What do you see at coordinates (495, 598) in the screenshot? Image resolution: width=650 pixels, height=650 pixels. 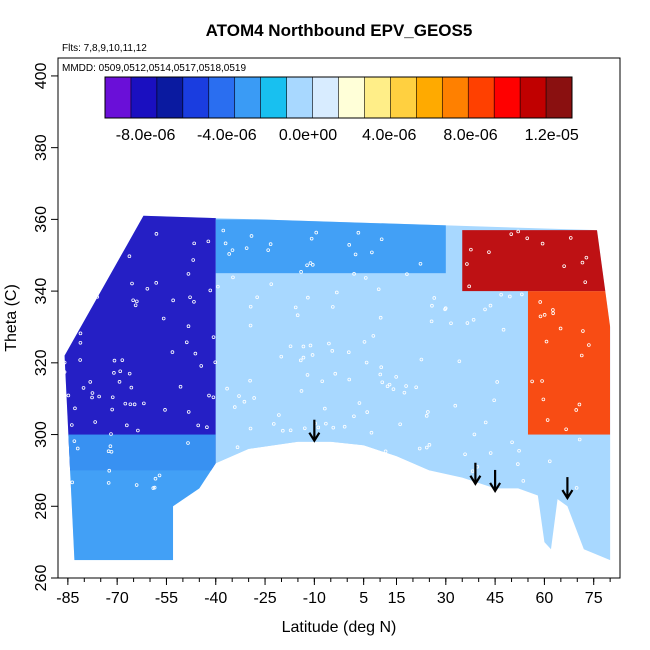 I see `x-tick-label: 45` at bounding box center [495, 598].